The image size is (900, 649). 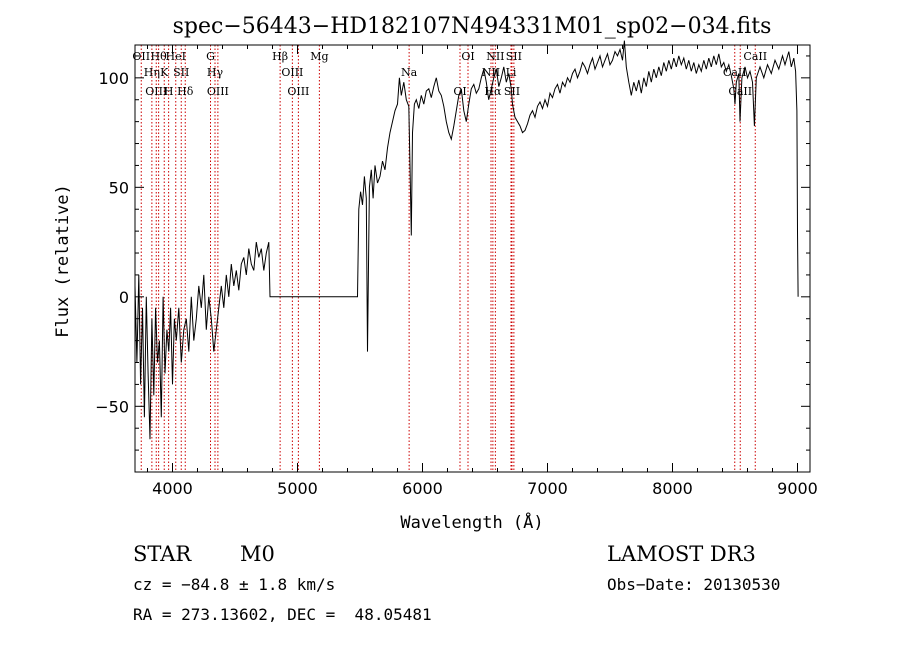 I want to click on spectral-line-label: Hγ, so click(x=215, y=72).